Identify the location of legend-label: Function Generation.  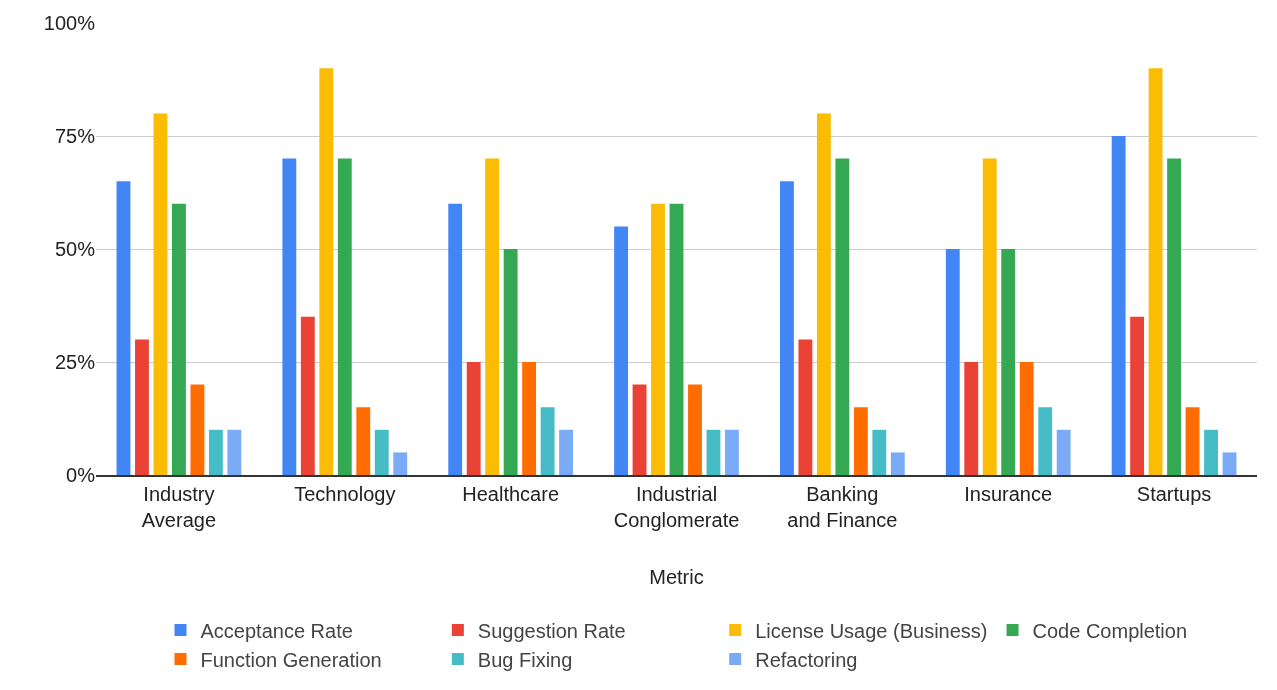
(291, 659).